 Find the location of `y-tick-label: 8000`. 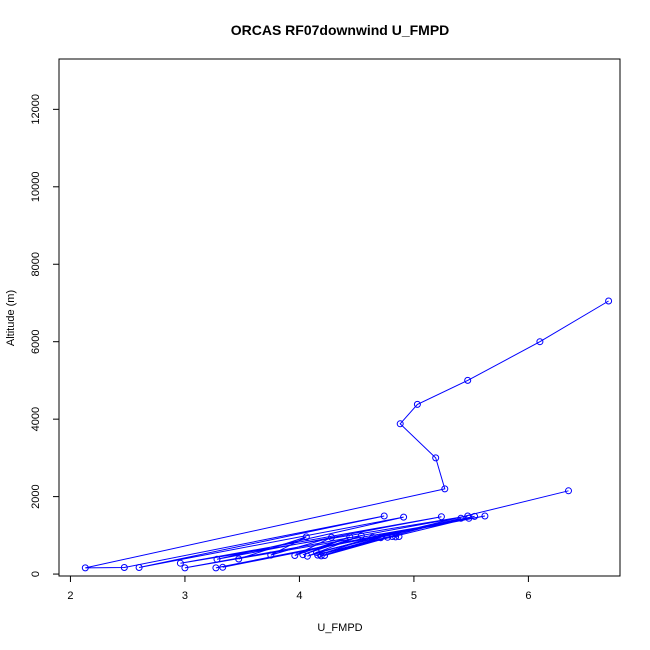

y-tick-label: 8000 is located at coordinates (36, 264).